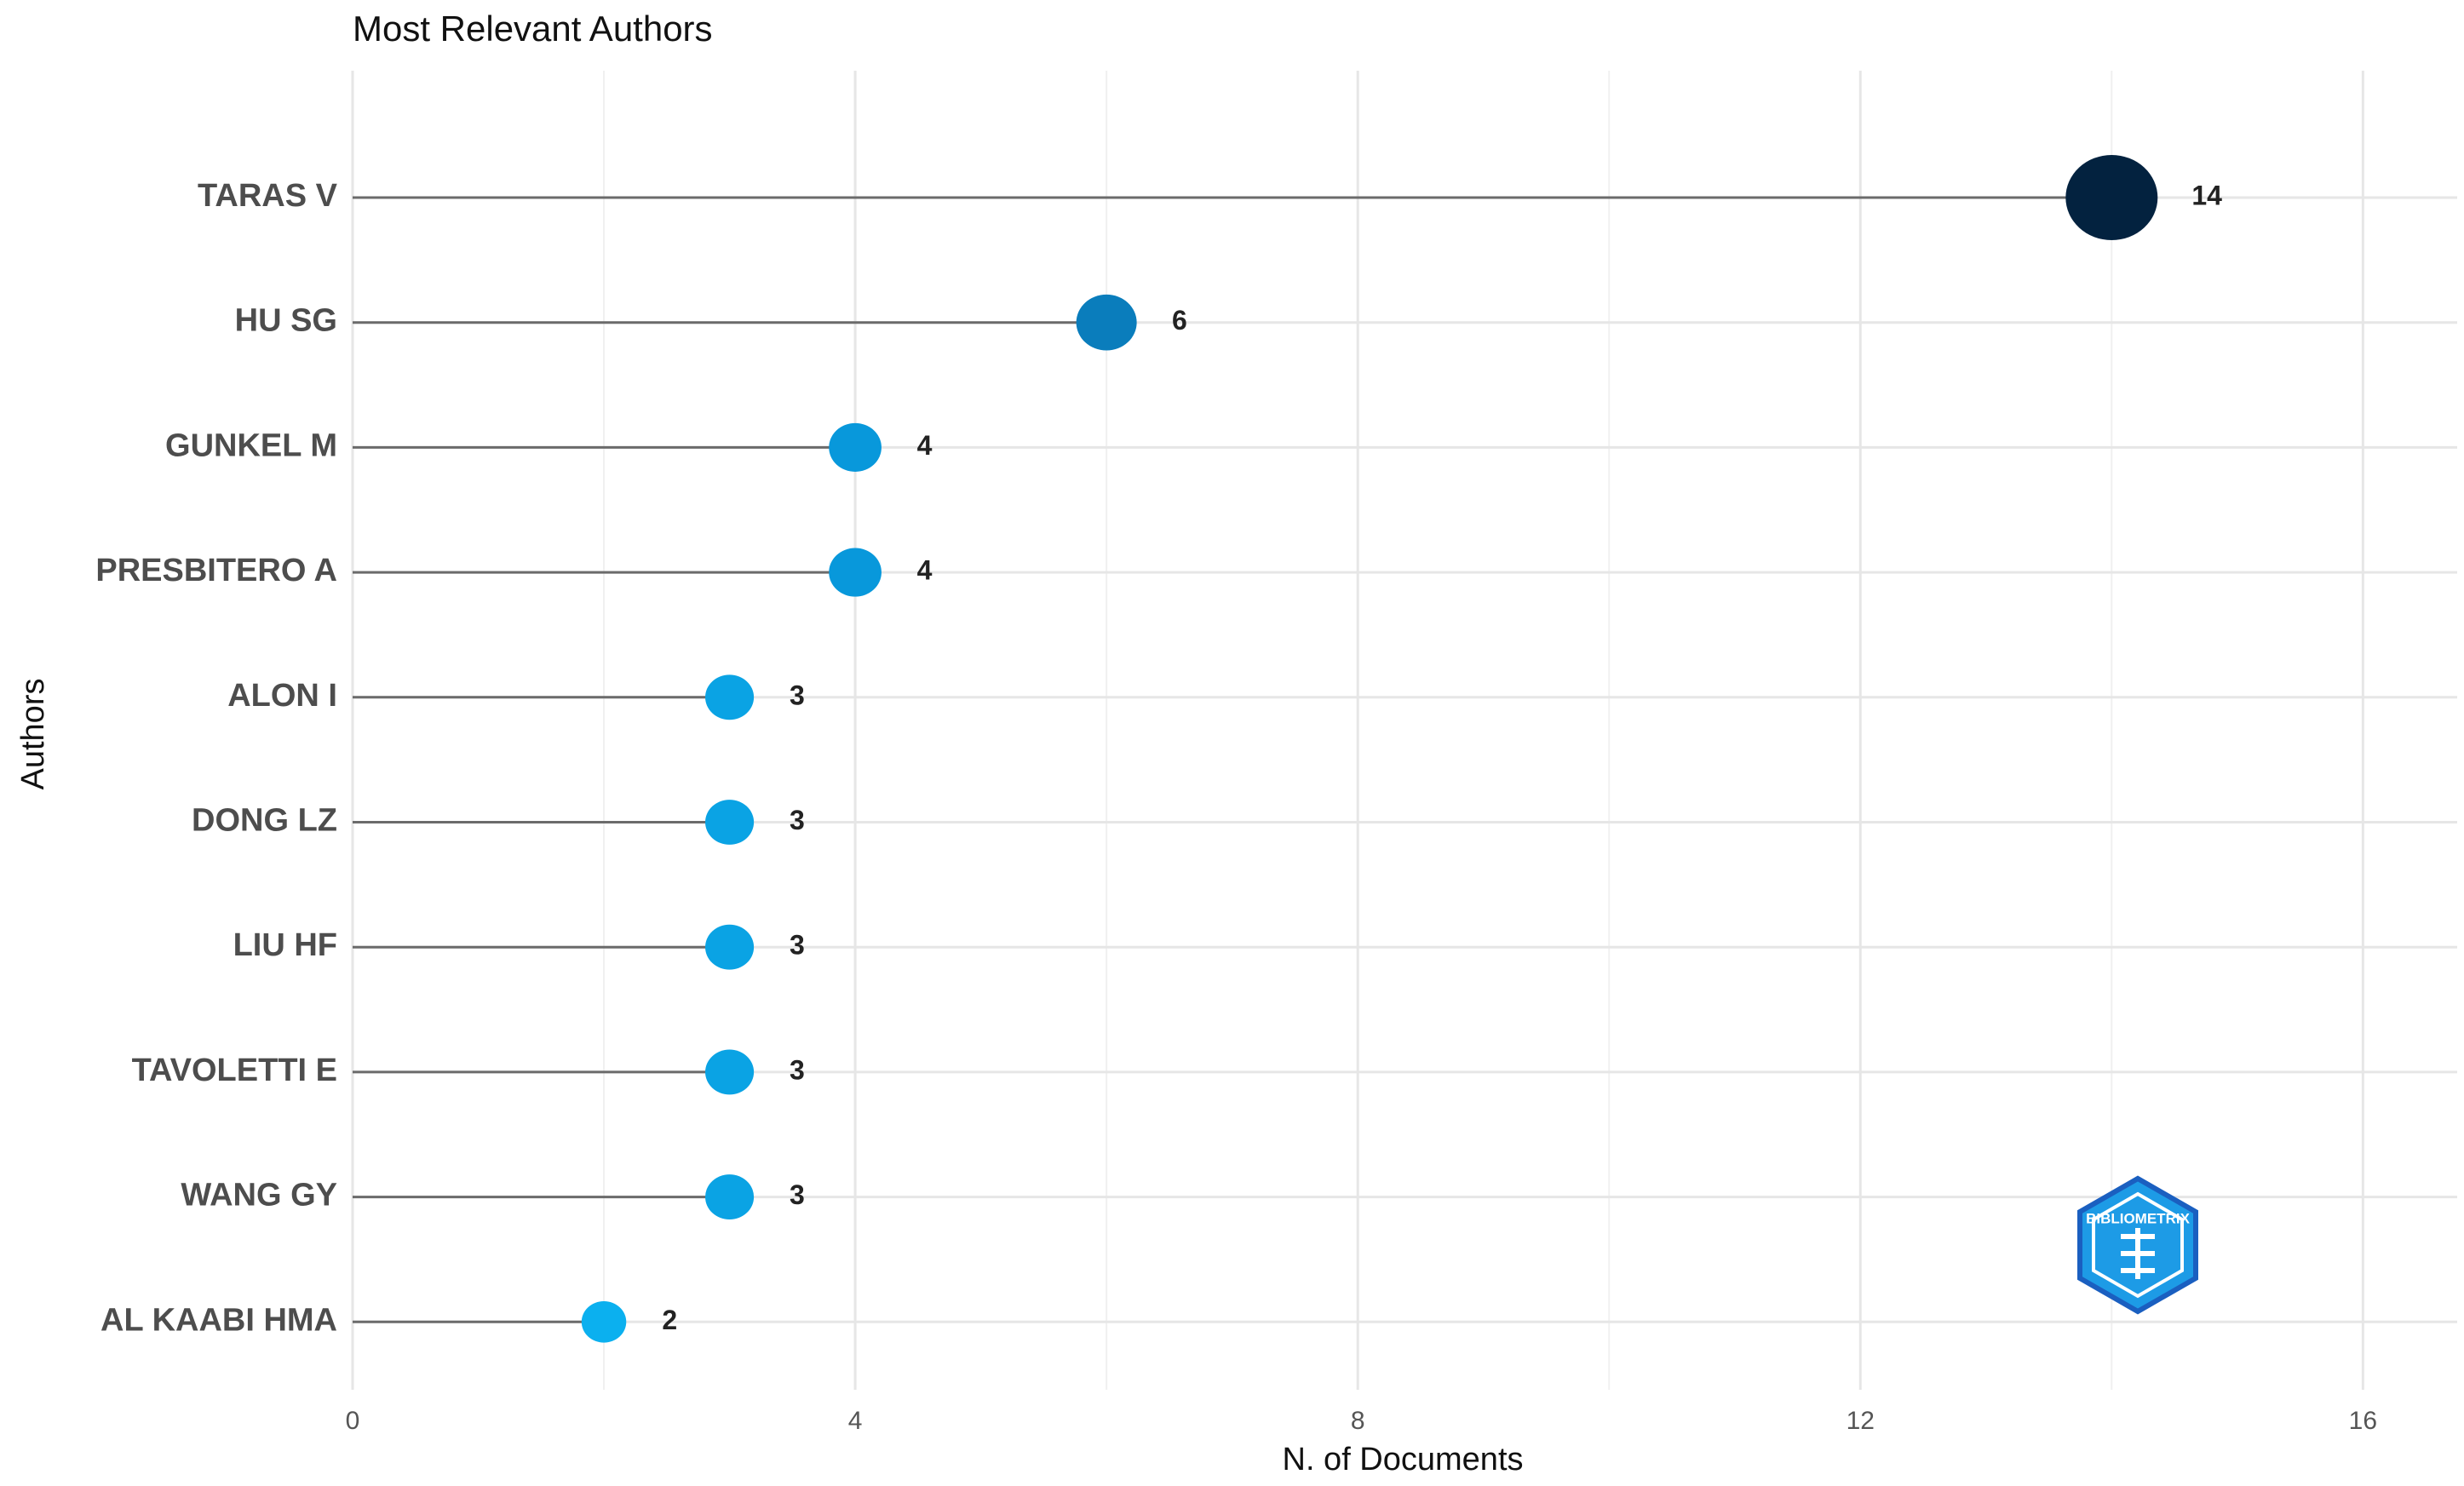 This screenshot has width=2464, height=1486. What do you see at coordinates (216, 571) in the screenshot?
I see `y-tick-label: PRESBITERO A` at bounding box center [216, 571].